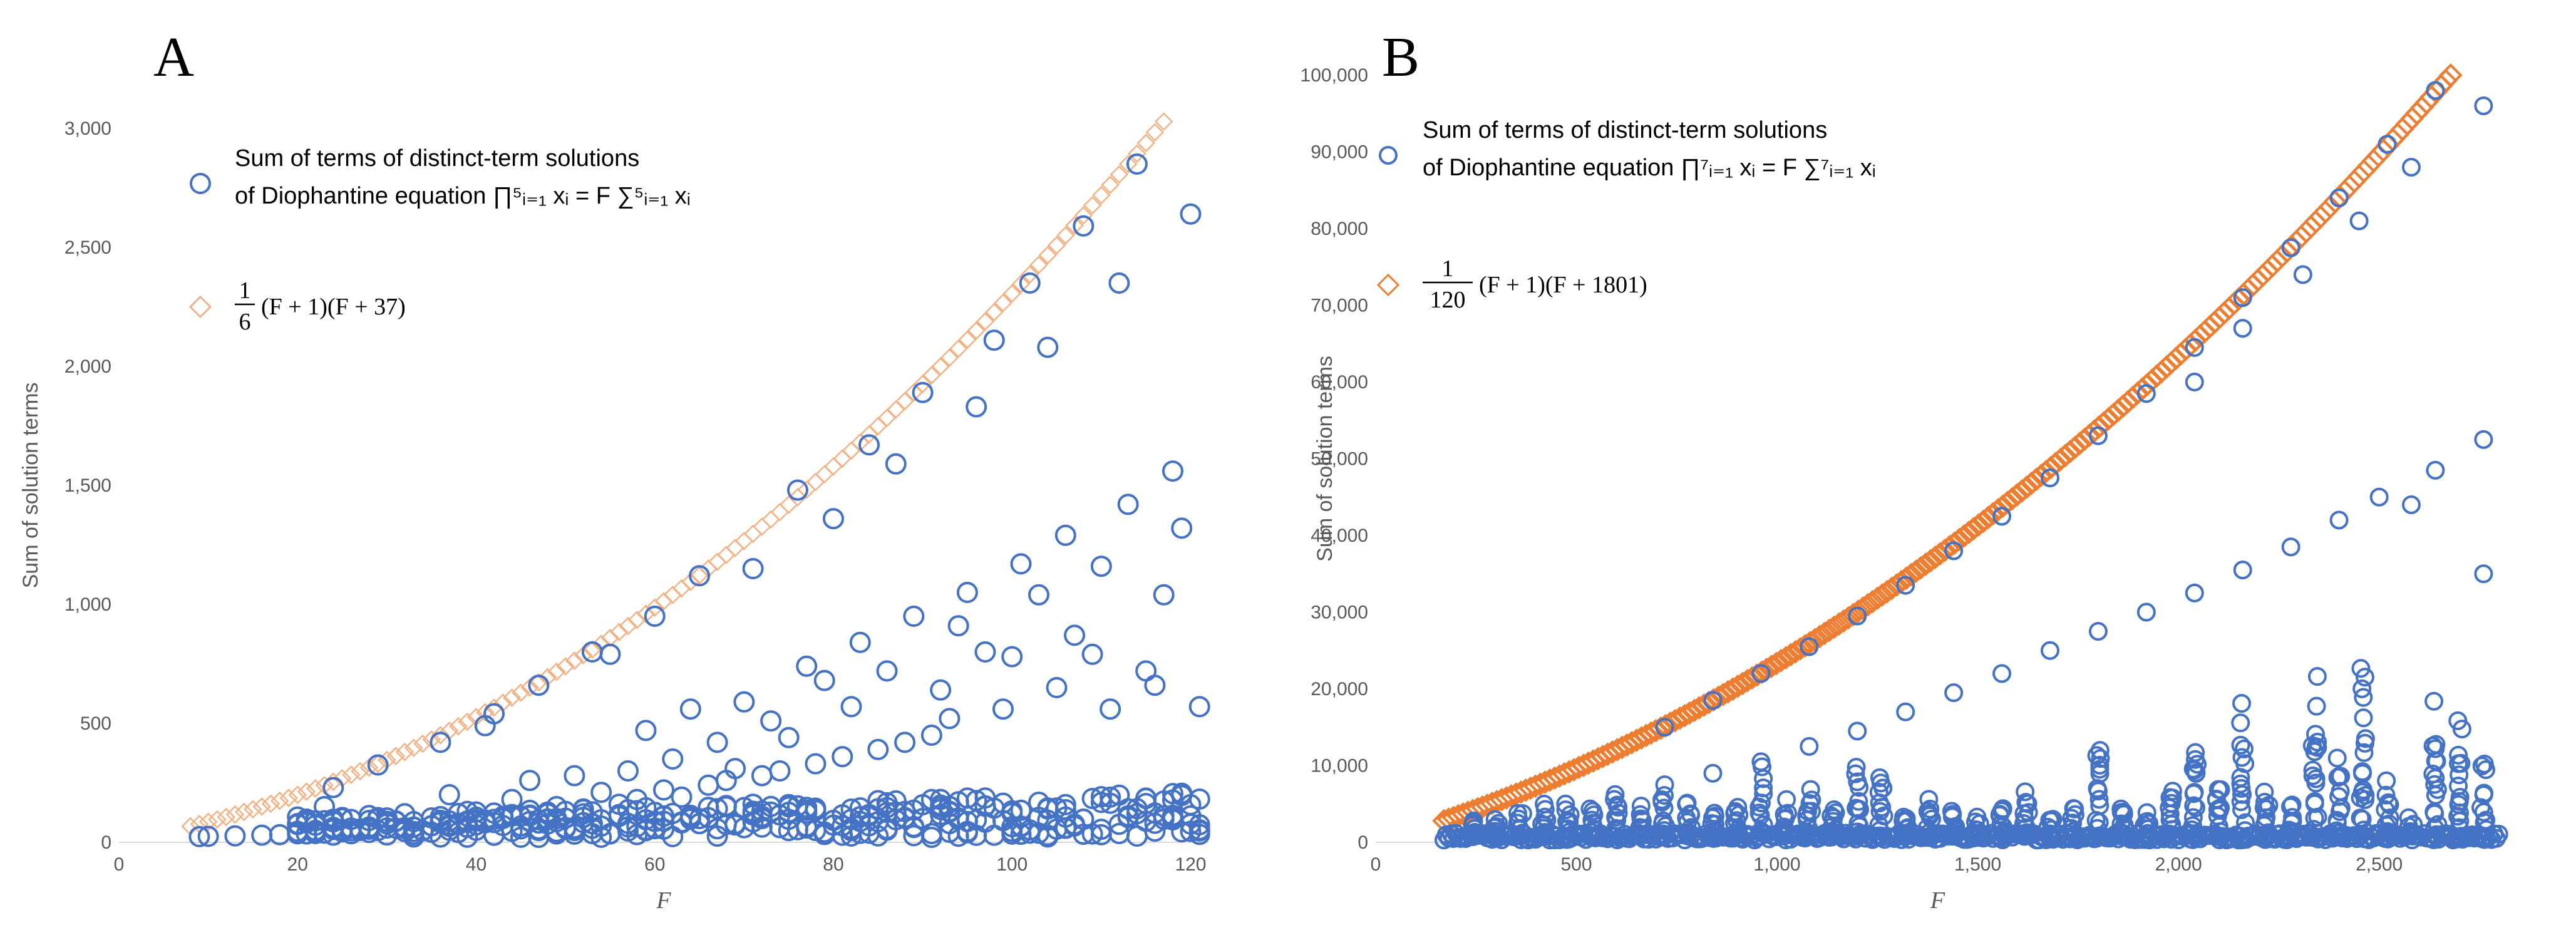 The width and height of the screenshot is (2576, 935). What do you see at coordinates (201, 183) in the screenshot?
I see `legend-circle-marker` at bounding box center [201, 183].